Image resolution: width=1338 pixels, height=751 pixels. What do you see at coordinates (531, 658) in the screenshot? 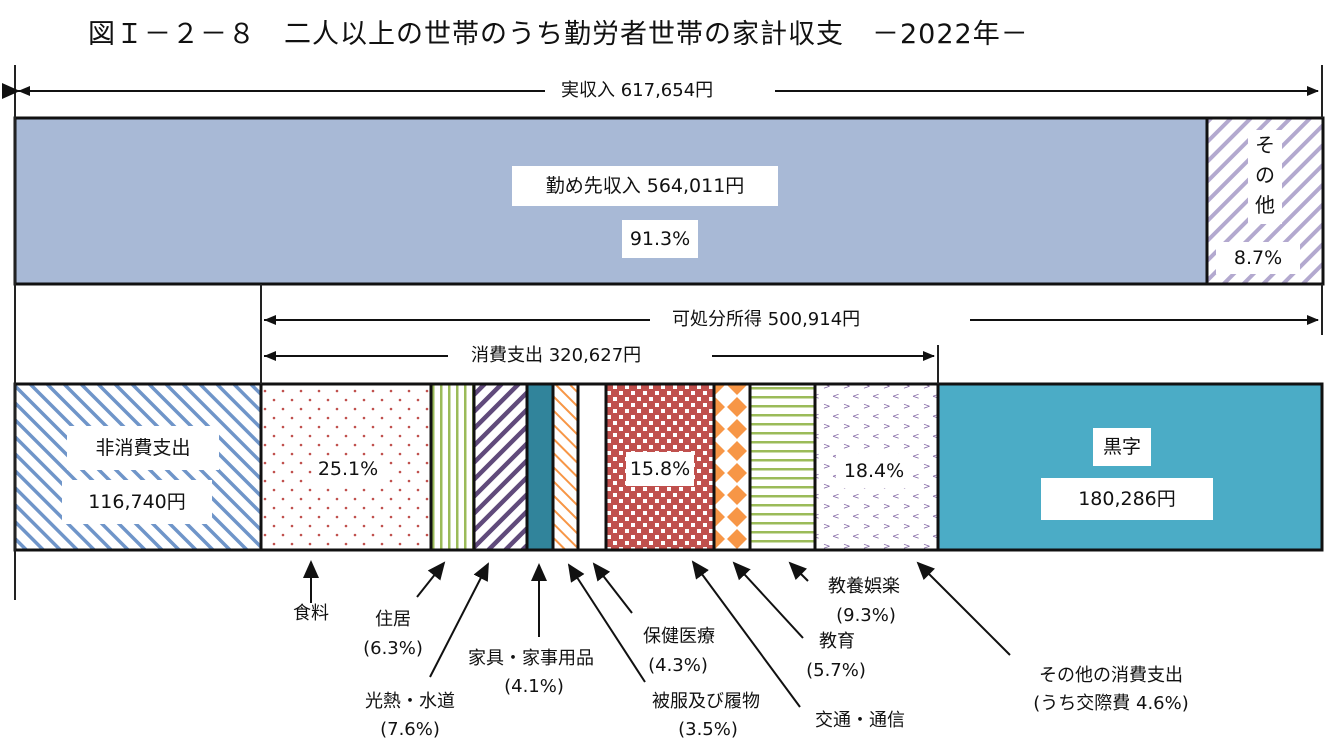
I see `callout-furniture: 家具・家事用品` at bounding box center [531, 658].